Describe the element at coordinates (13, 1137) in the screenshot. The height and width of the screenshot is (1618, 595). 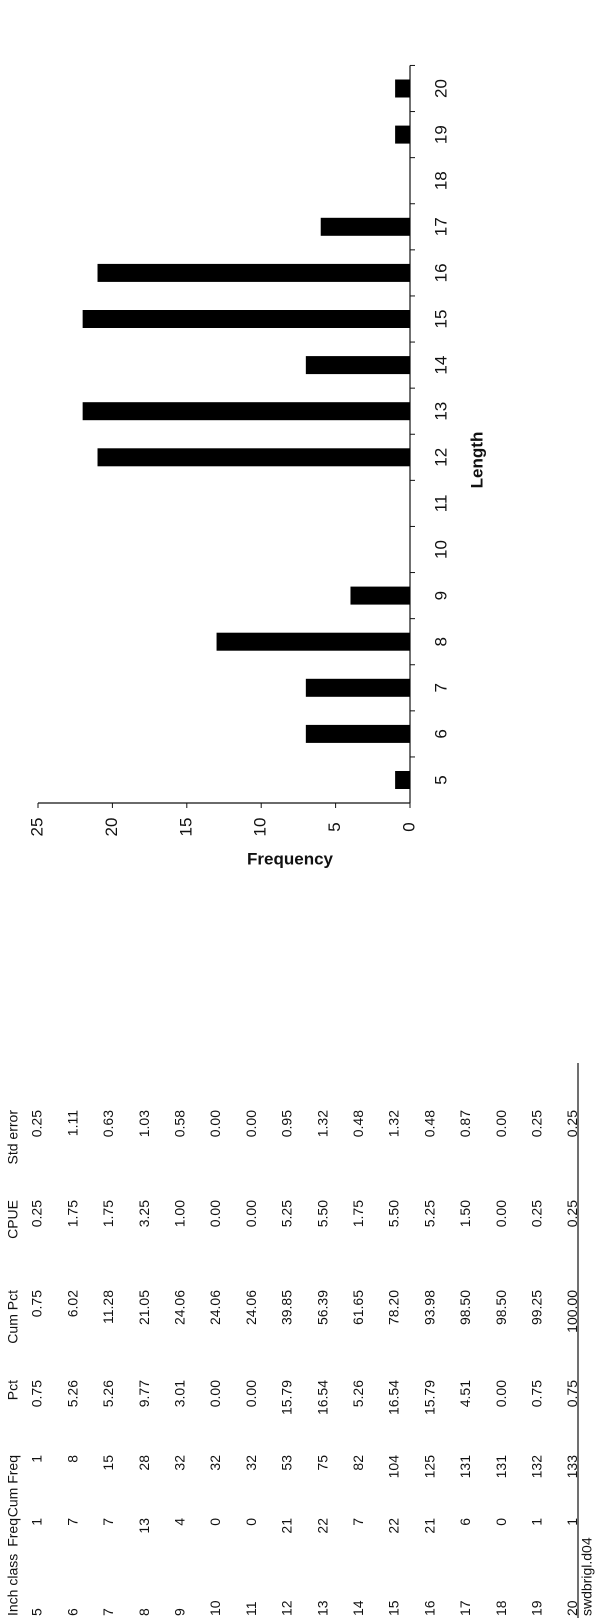
I see `column-header: Std error` at that location.